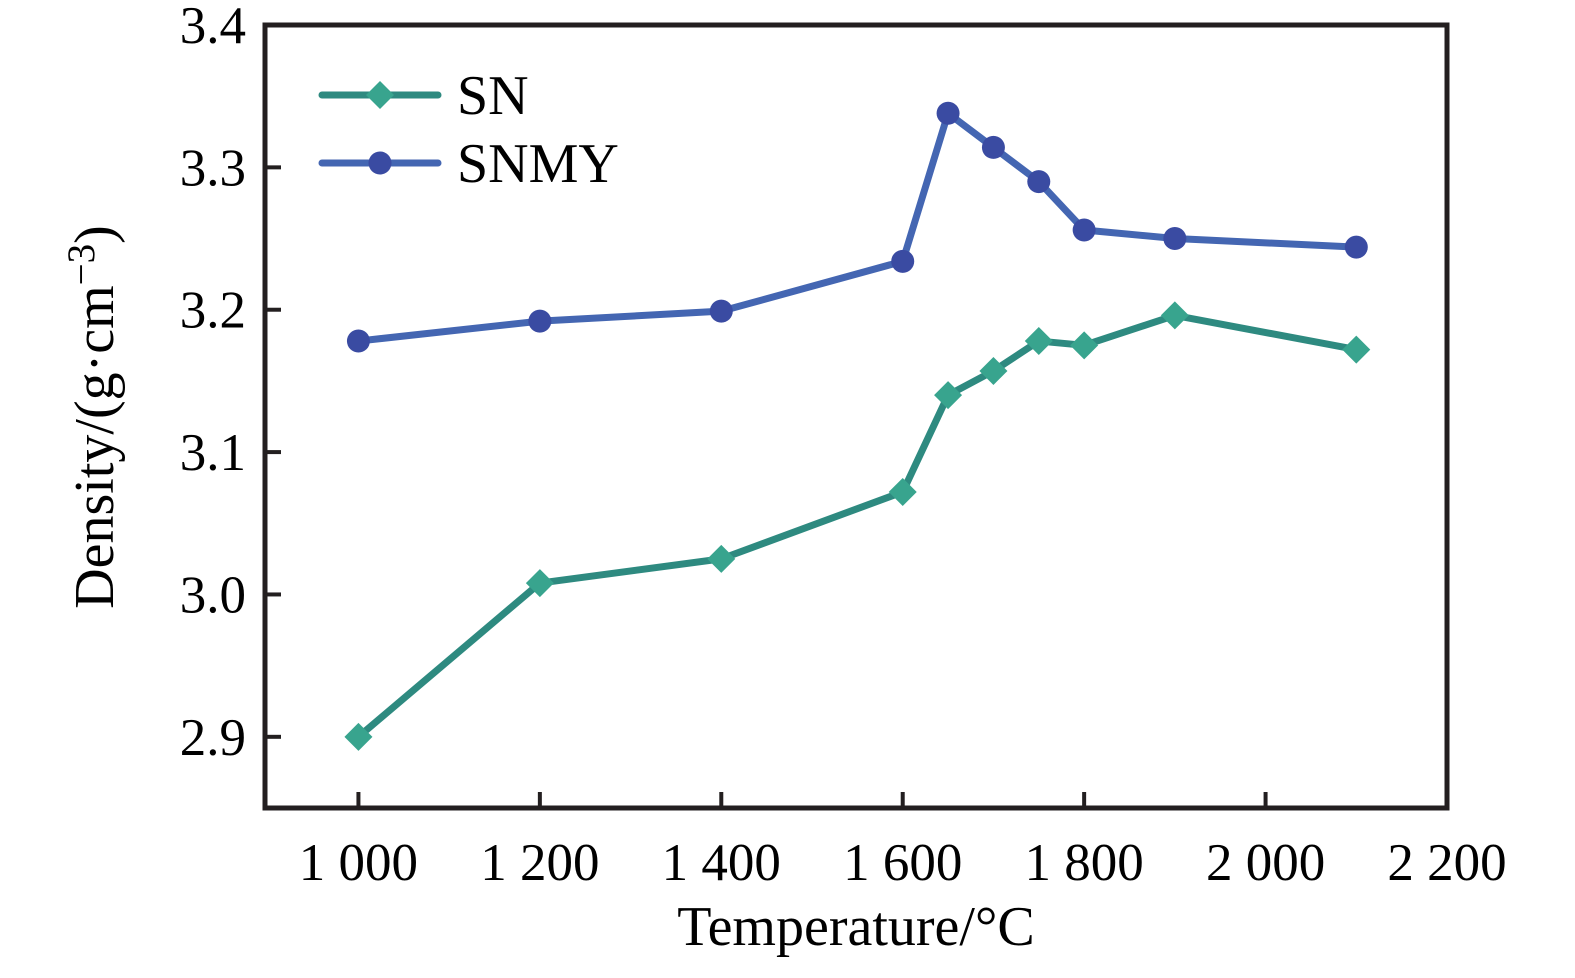 This screenshot has height=978, width=1575. What do you see at coordinates (538, 164) in the screenshot?
I see `legend-label-snmy: SNMY` at bounding box center [538, 164].